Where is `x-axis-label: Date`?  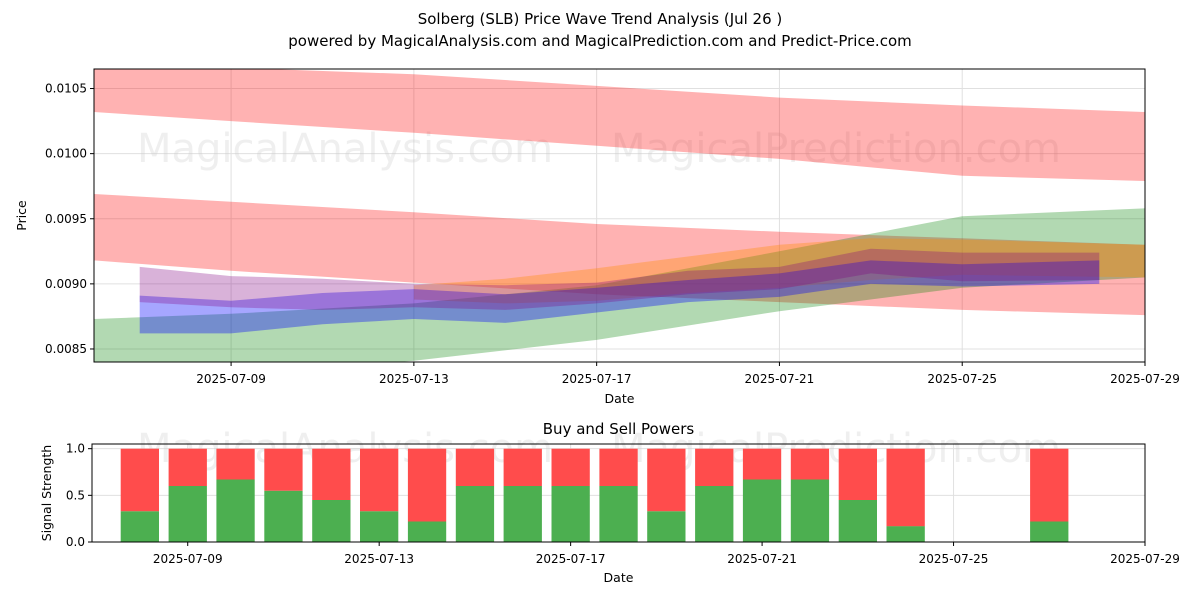
x-axis-label: Date is located at coordinates (620, 398).